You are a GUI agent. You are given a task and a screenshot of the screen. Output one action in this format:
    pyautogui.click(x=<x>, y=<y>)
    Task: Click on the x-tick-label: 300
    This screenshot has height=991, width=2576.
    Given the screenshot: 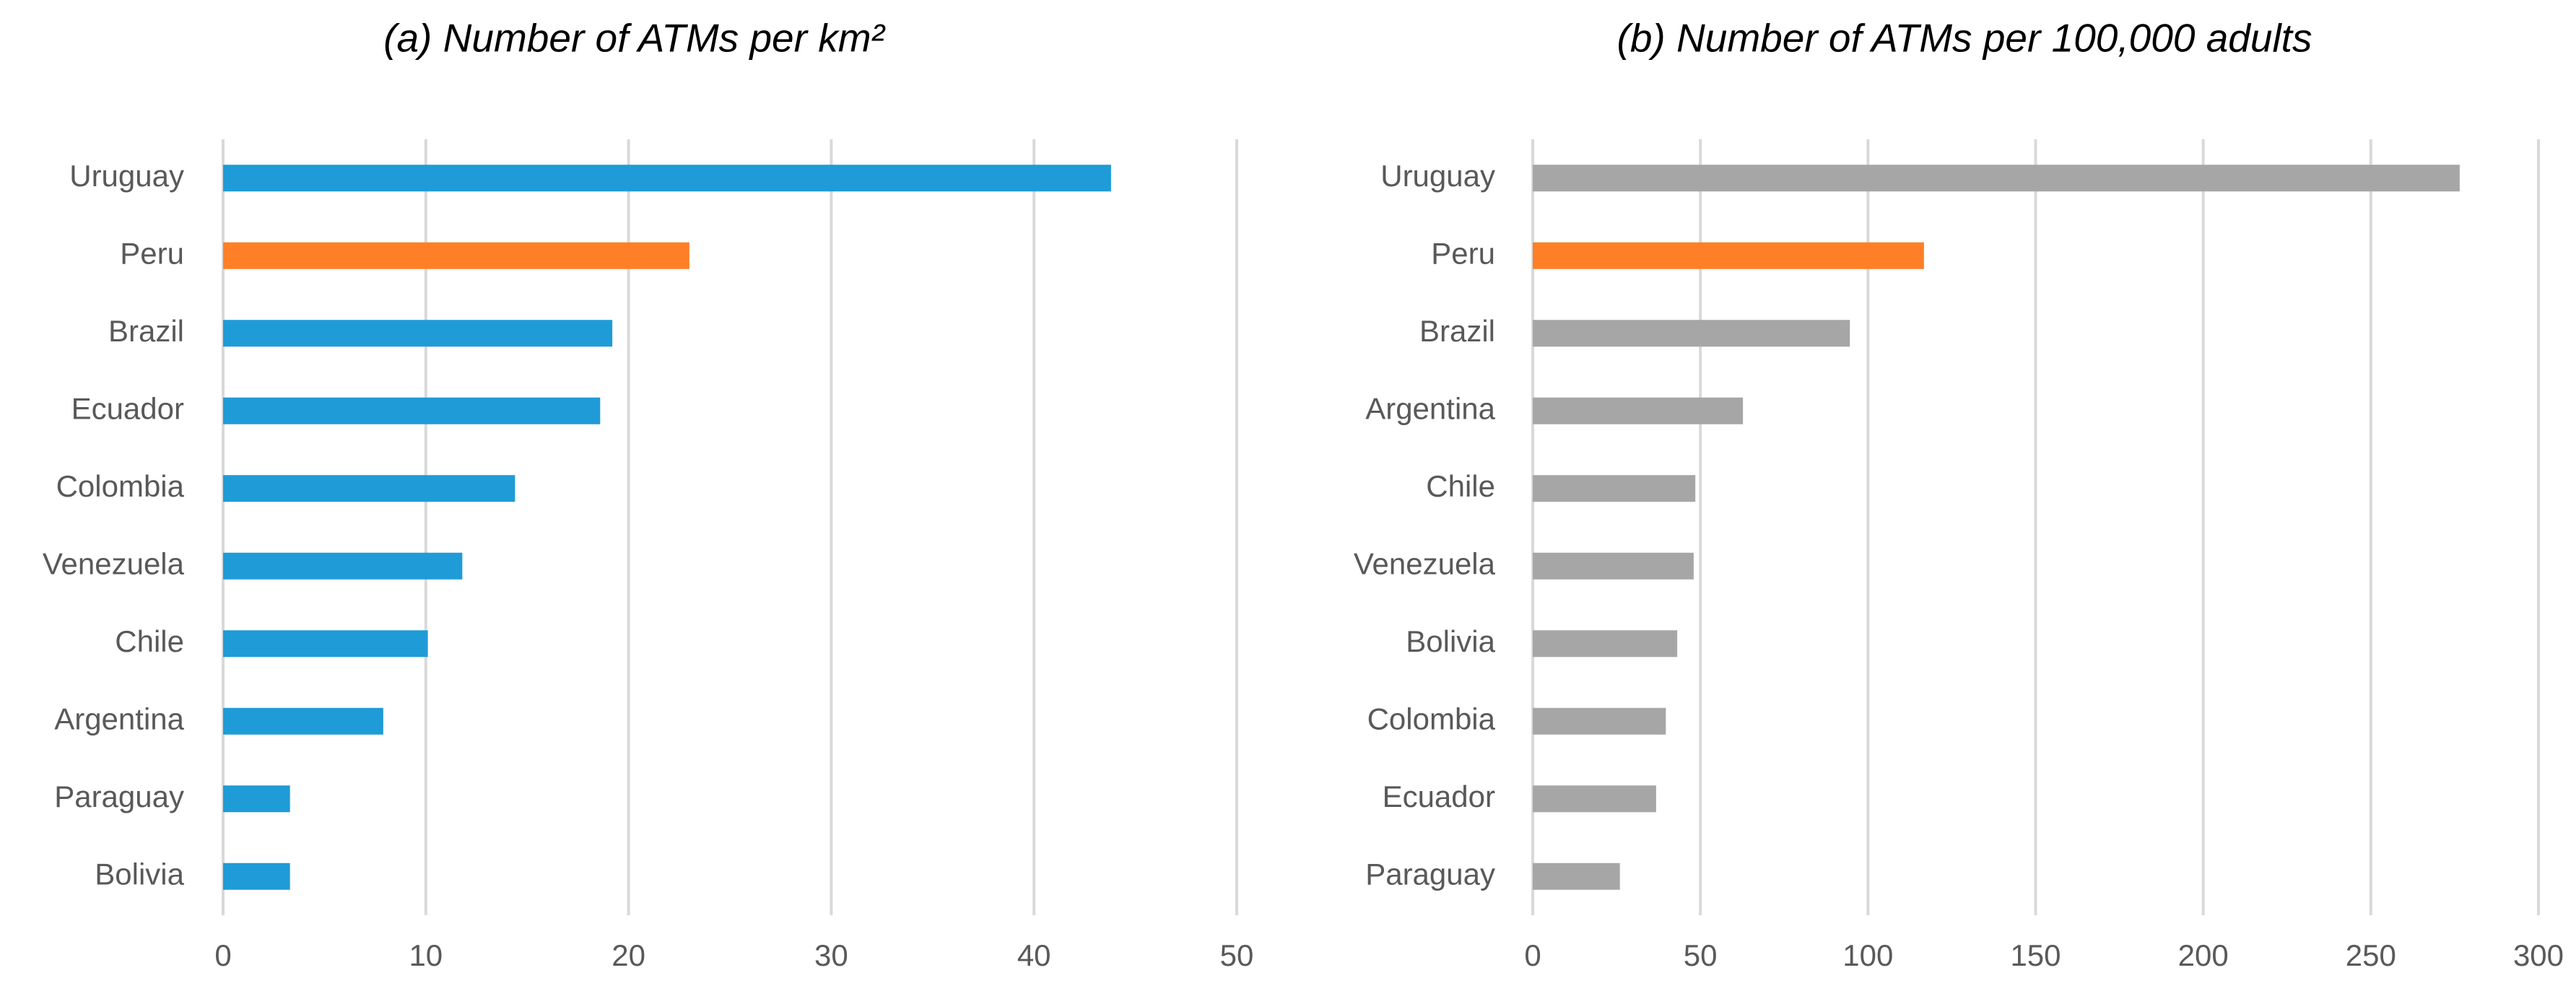 What is the action you would take?
    pyautogui.click(x=2538, y=955)
    